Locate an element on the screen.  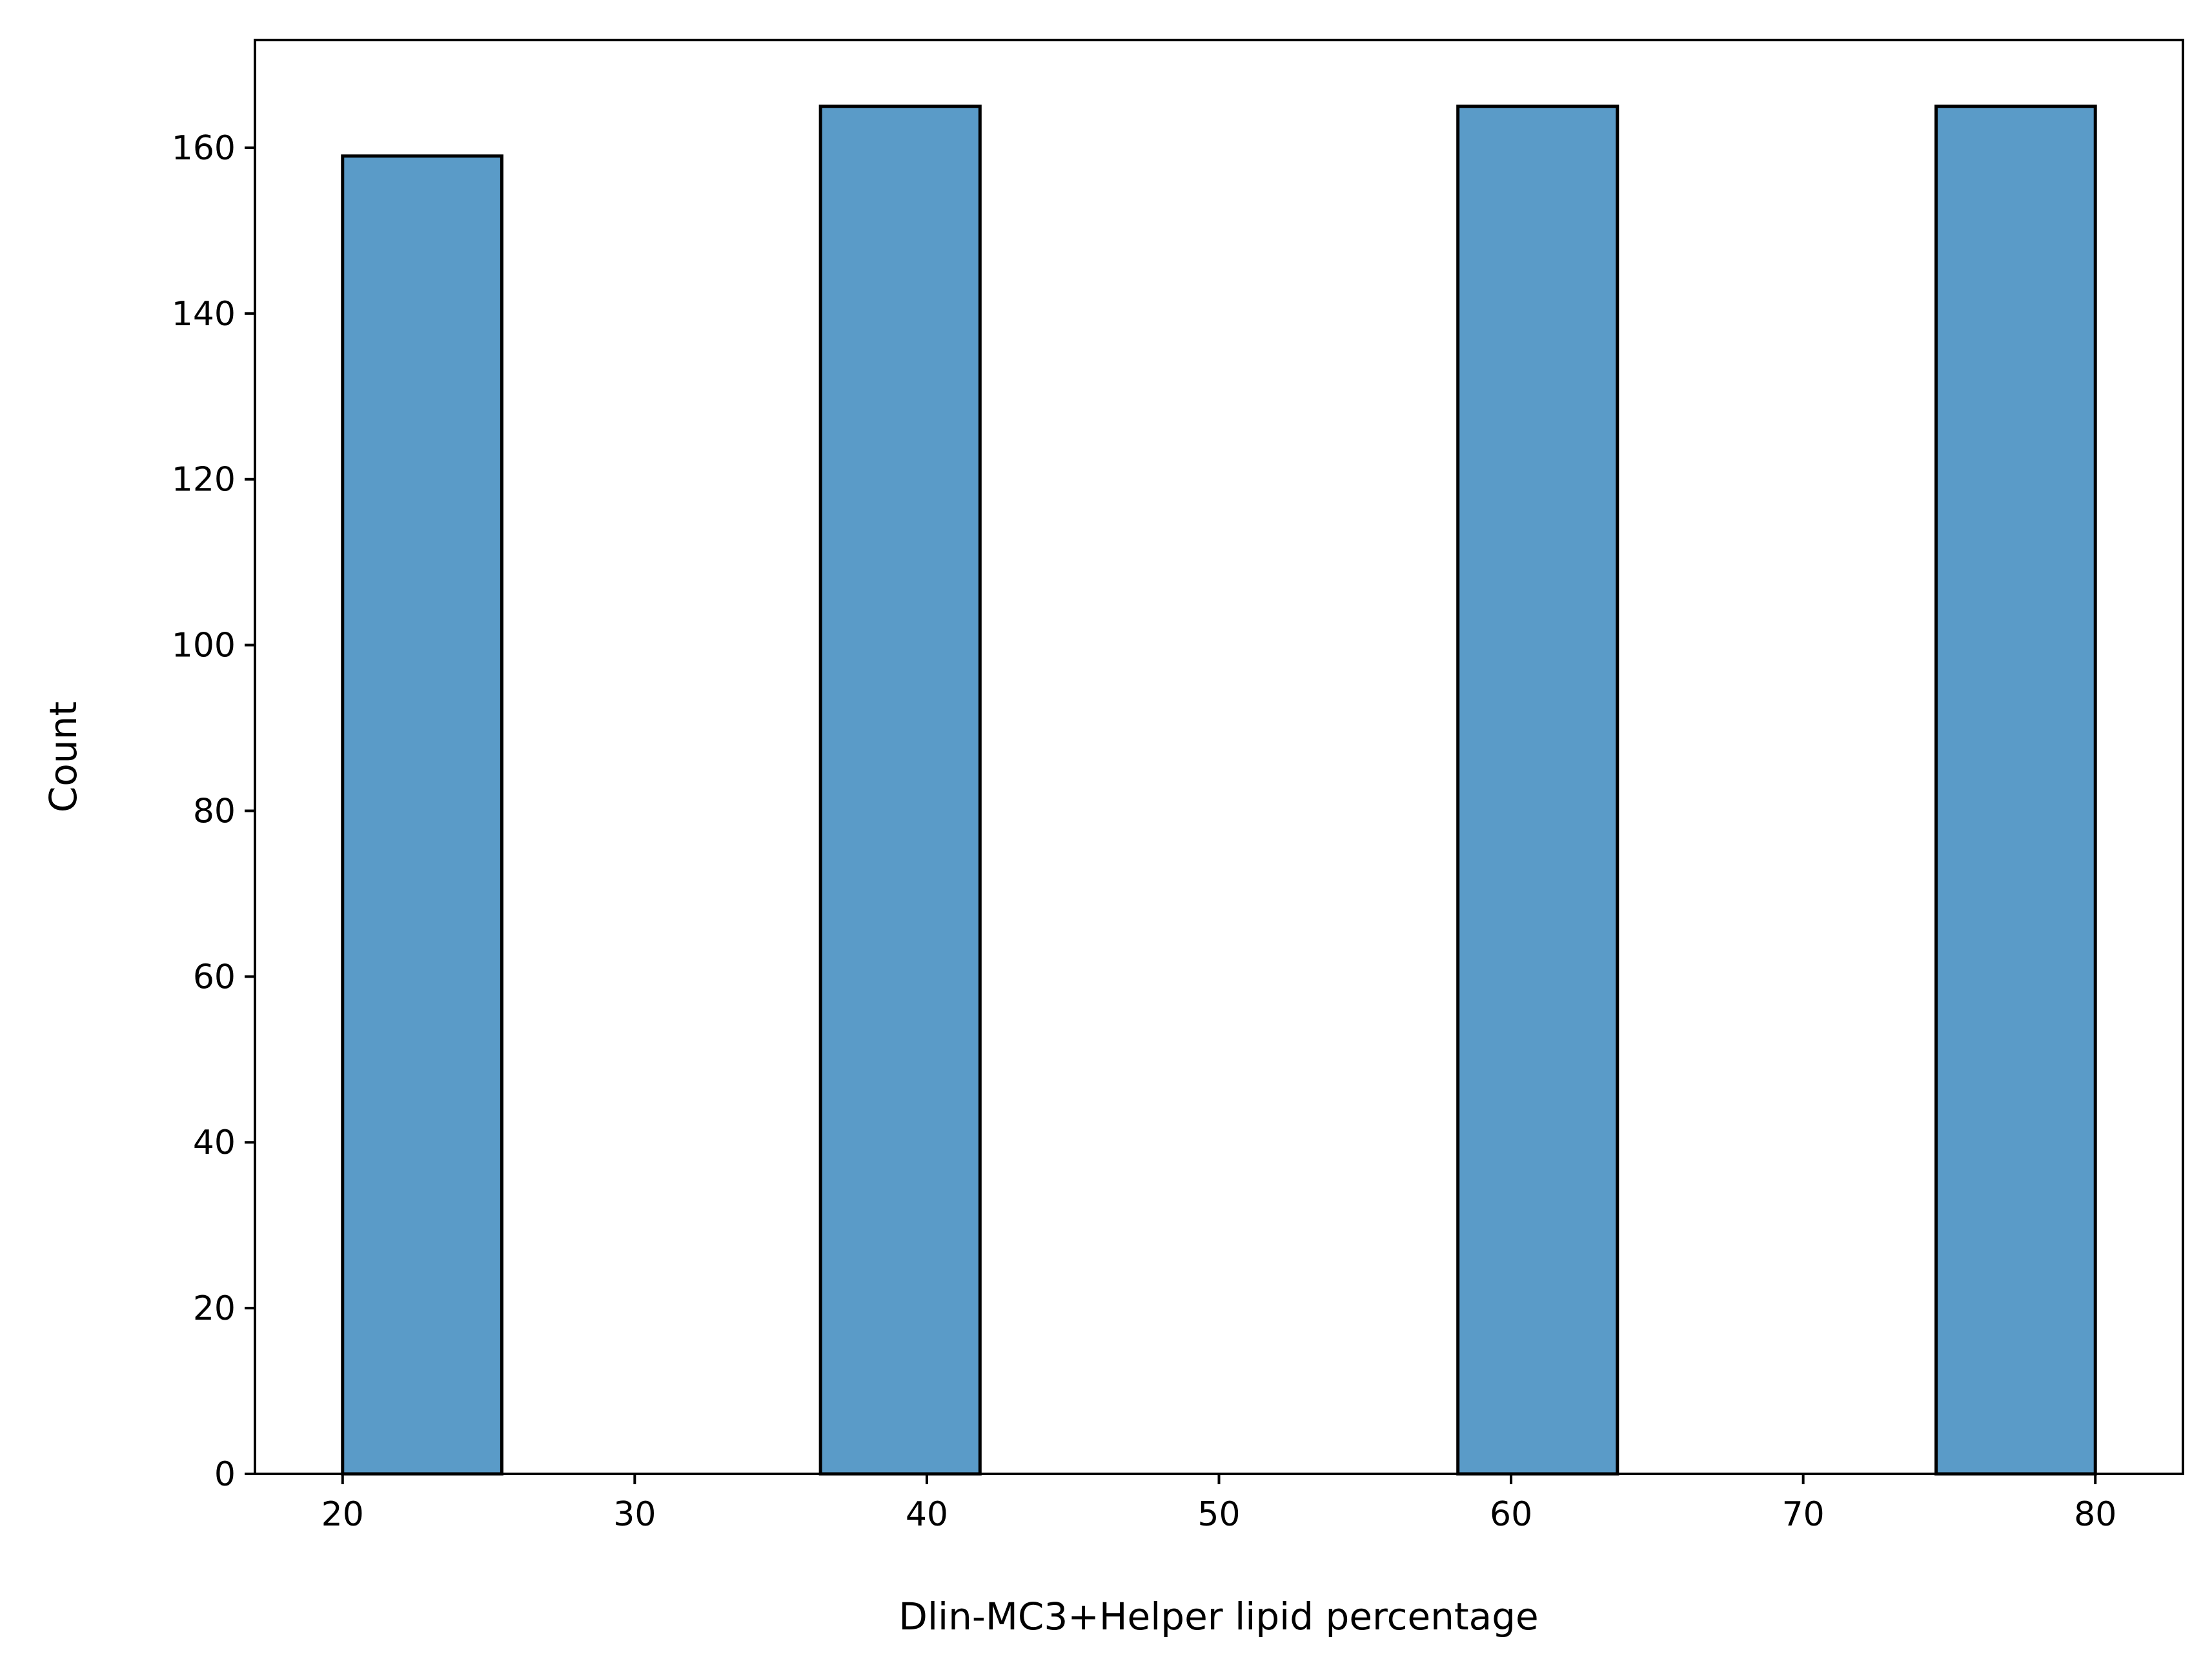
x-tick-label: 40 is located at coordinates (927, 1514).